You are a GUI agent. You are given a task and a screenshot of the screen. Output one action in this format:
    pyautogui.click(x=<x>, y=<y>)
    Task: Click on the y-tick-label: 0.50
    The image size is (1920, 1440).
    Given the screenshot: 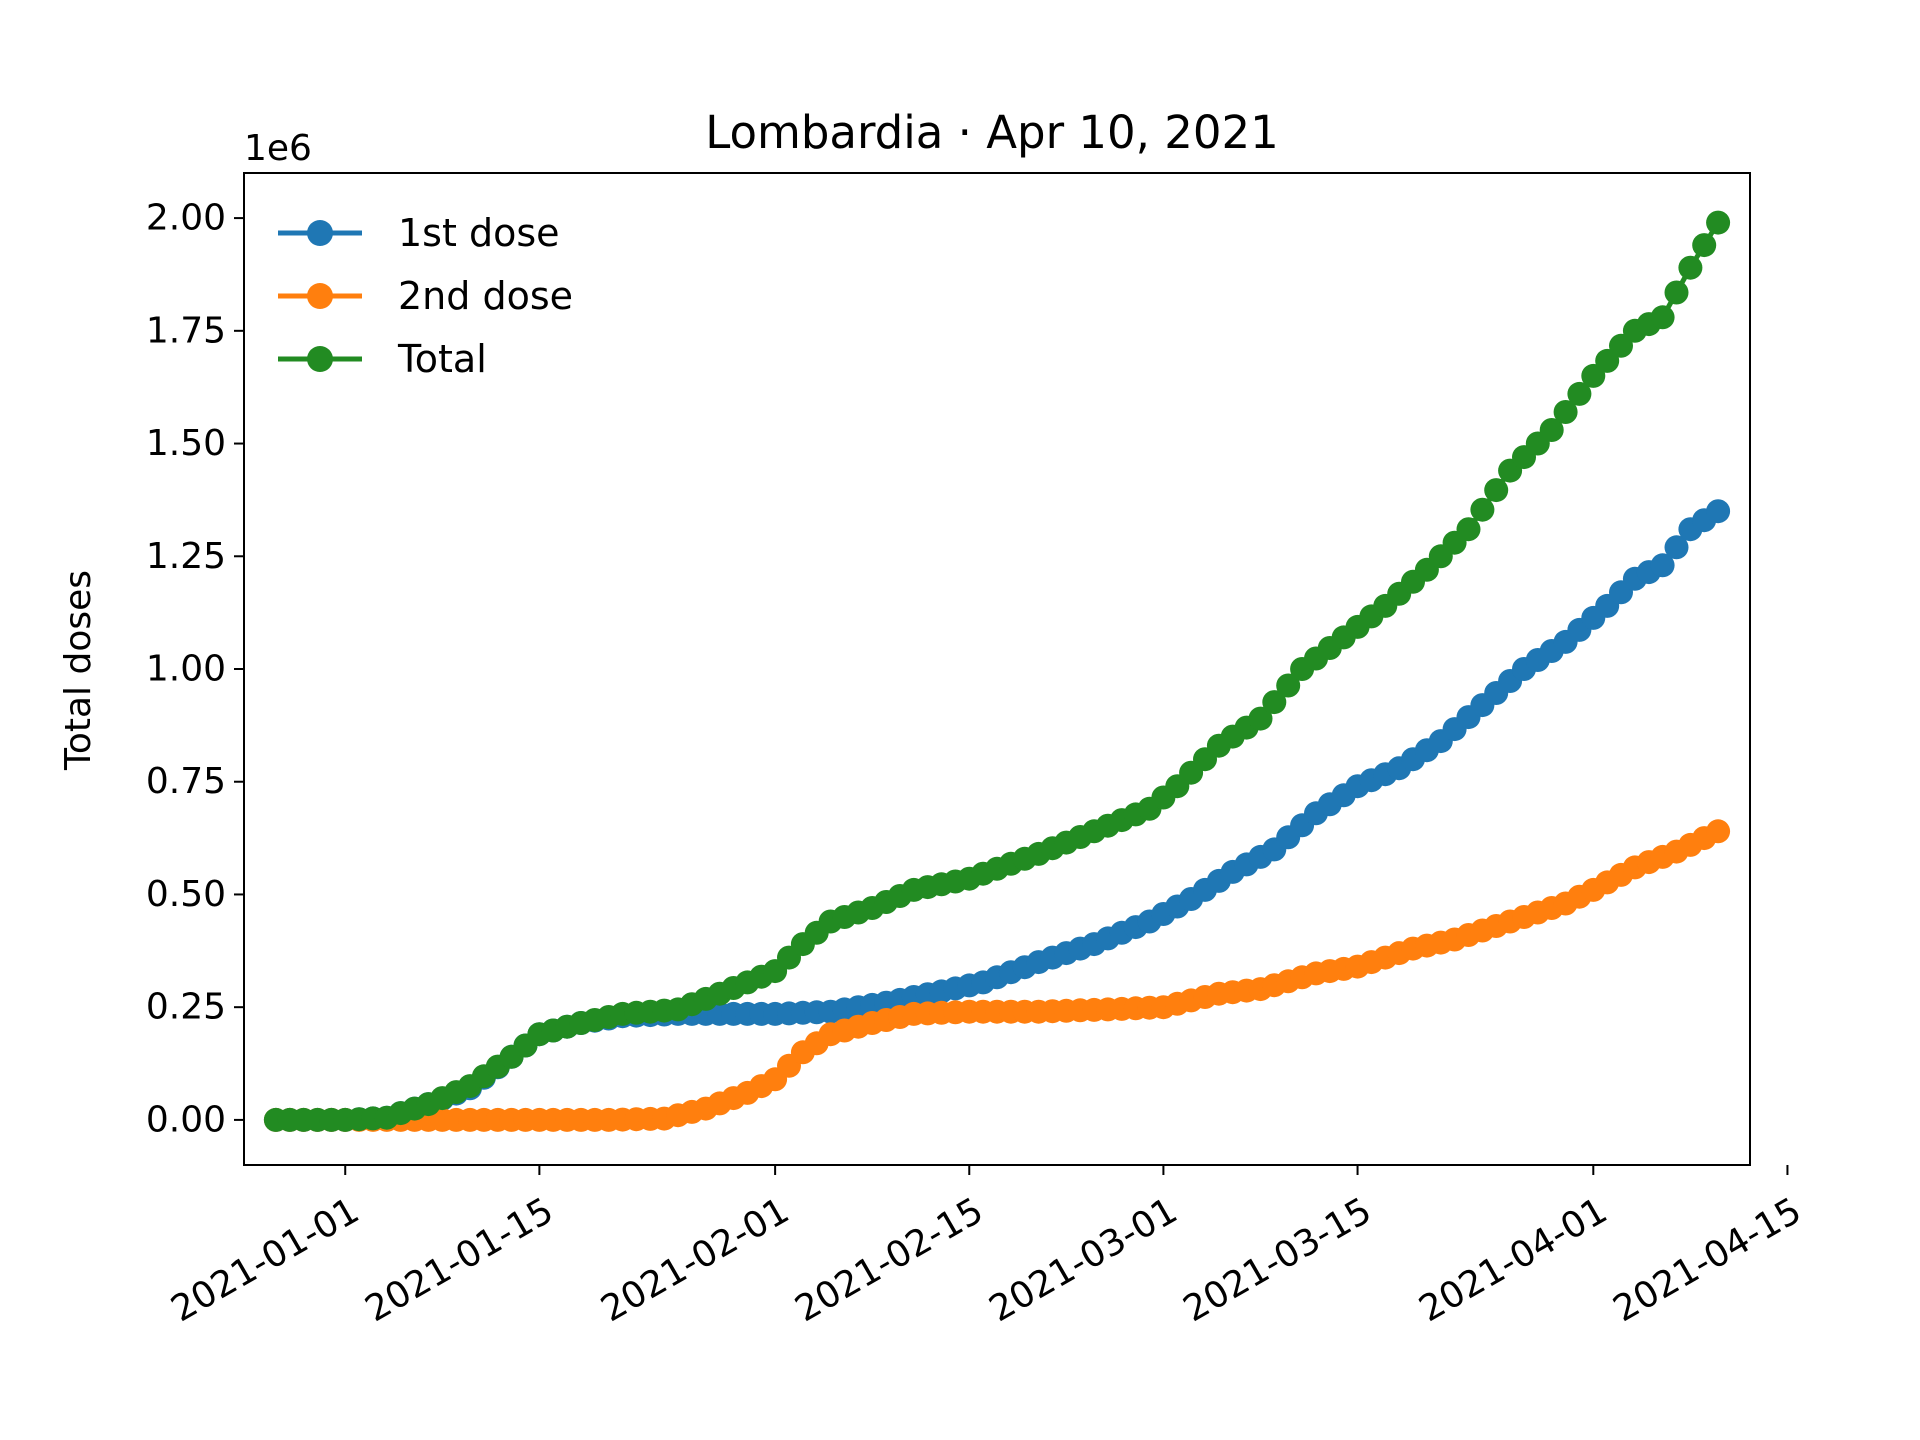 What is the action you would take?
    pyautogui.click(x=186, y=894)
    